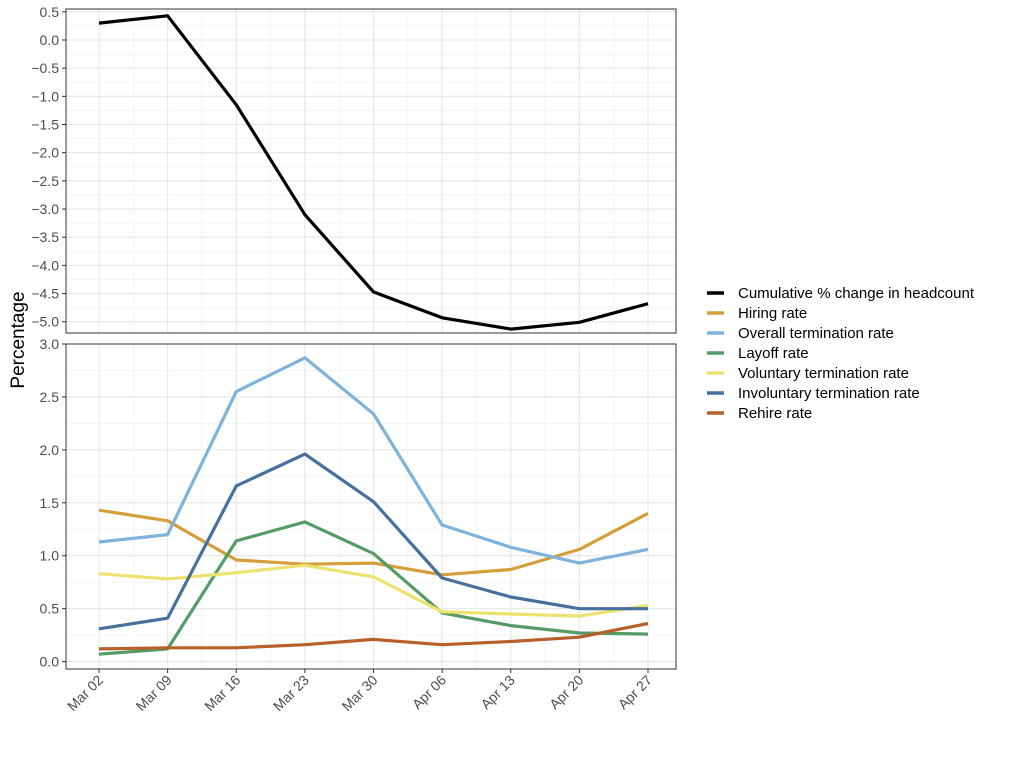 This screenshot has height=759, width=1024. What do you see at coordinates (50, 450) in the screenshot?
I see `y-tick-label: 2.0` at bounding box center [50, 450].